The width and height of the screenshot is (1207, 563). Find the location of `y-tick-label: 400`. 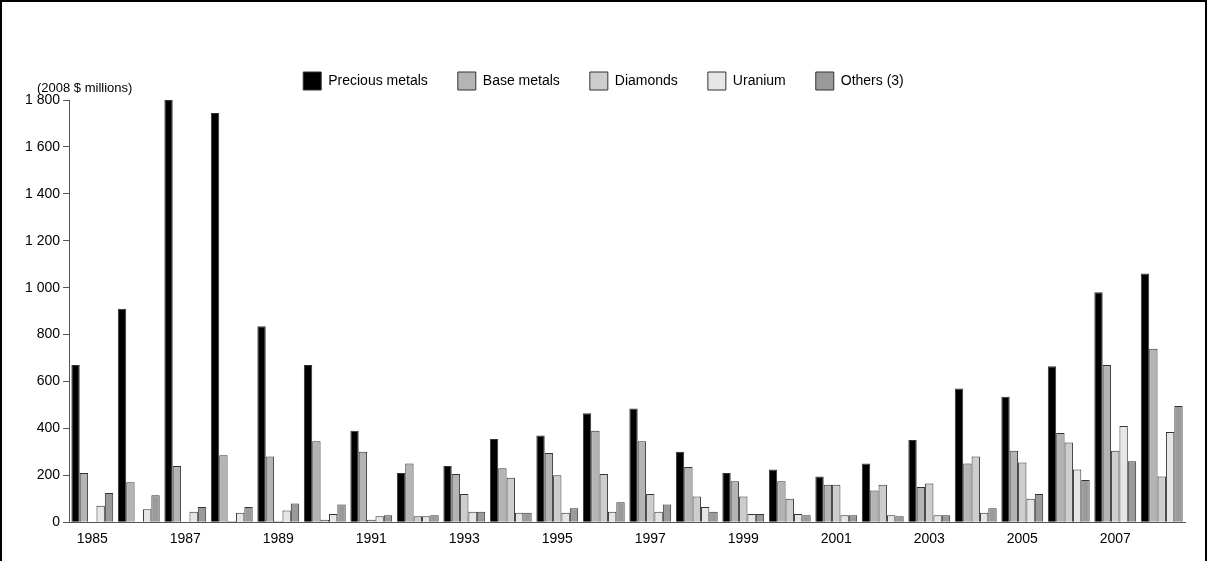

y-tick-label: 400 is located at coordinates (48, 427).